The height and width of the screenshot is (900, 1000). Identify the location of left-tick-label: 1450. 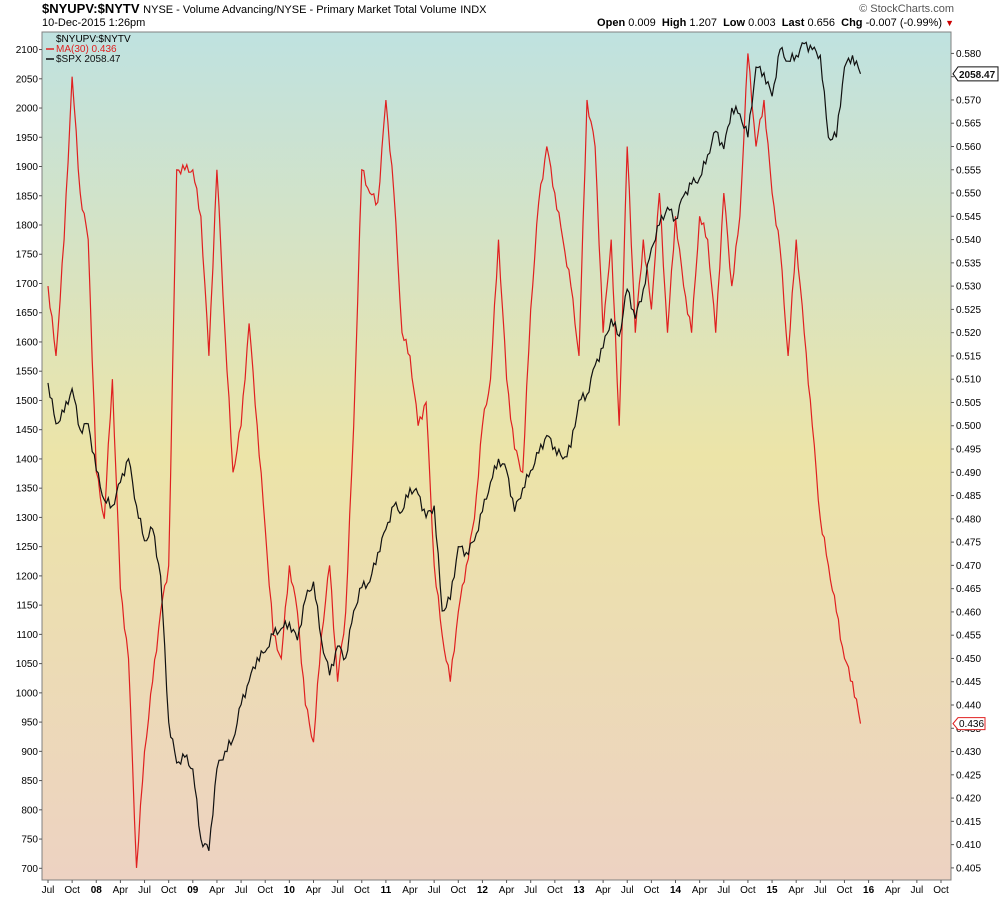
(27, 430).